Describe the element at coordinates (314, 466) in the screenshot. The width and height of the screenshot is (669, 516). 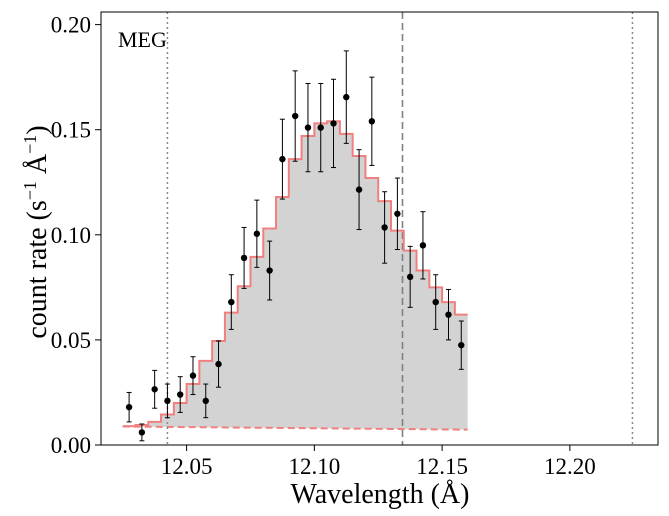
I see `x-tick-label-2: 12.10` at that location.